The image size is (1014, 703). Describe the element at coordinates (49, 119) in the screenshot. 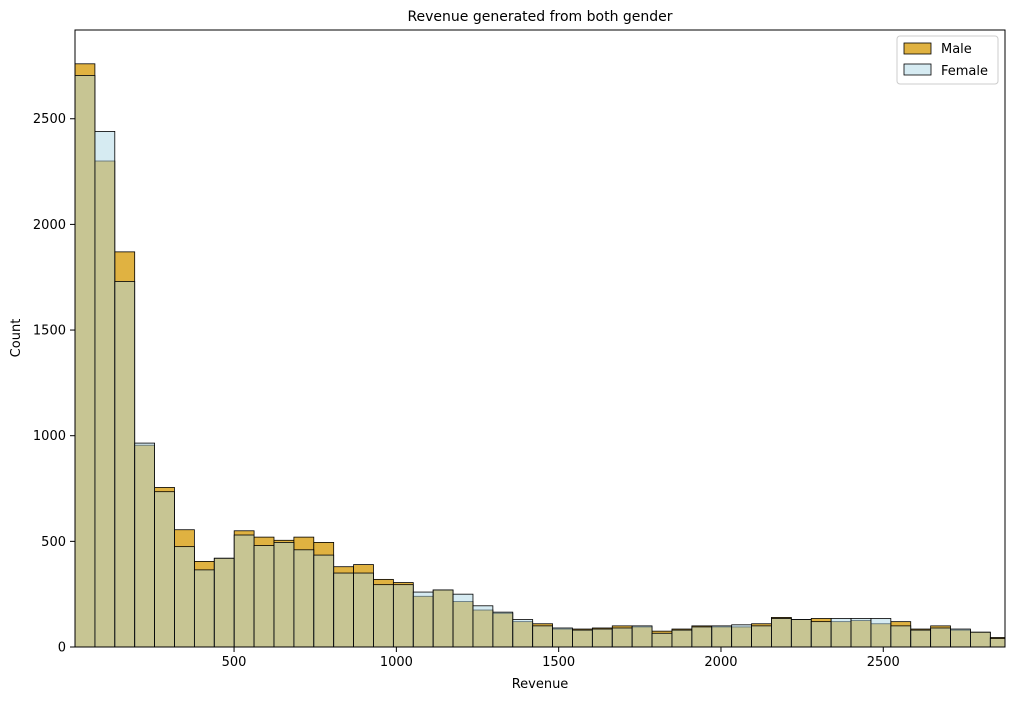

I see `y-tick-label: 2500` at that location.